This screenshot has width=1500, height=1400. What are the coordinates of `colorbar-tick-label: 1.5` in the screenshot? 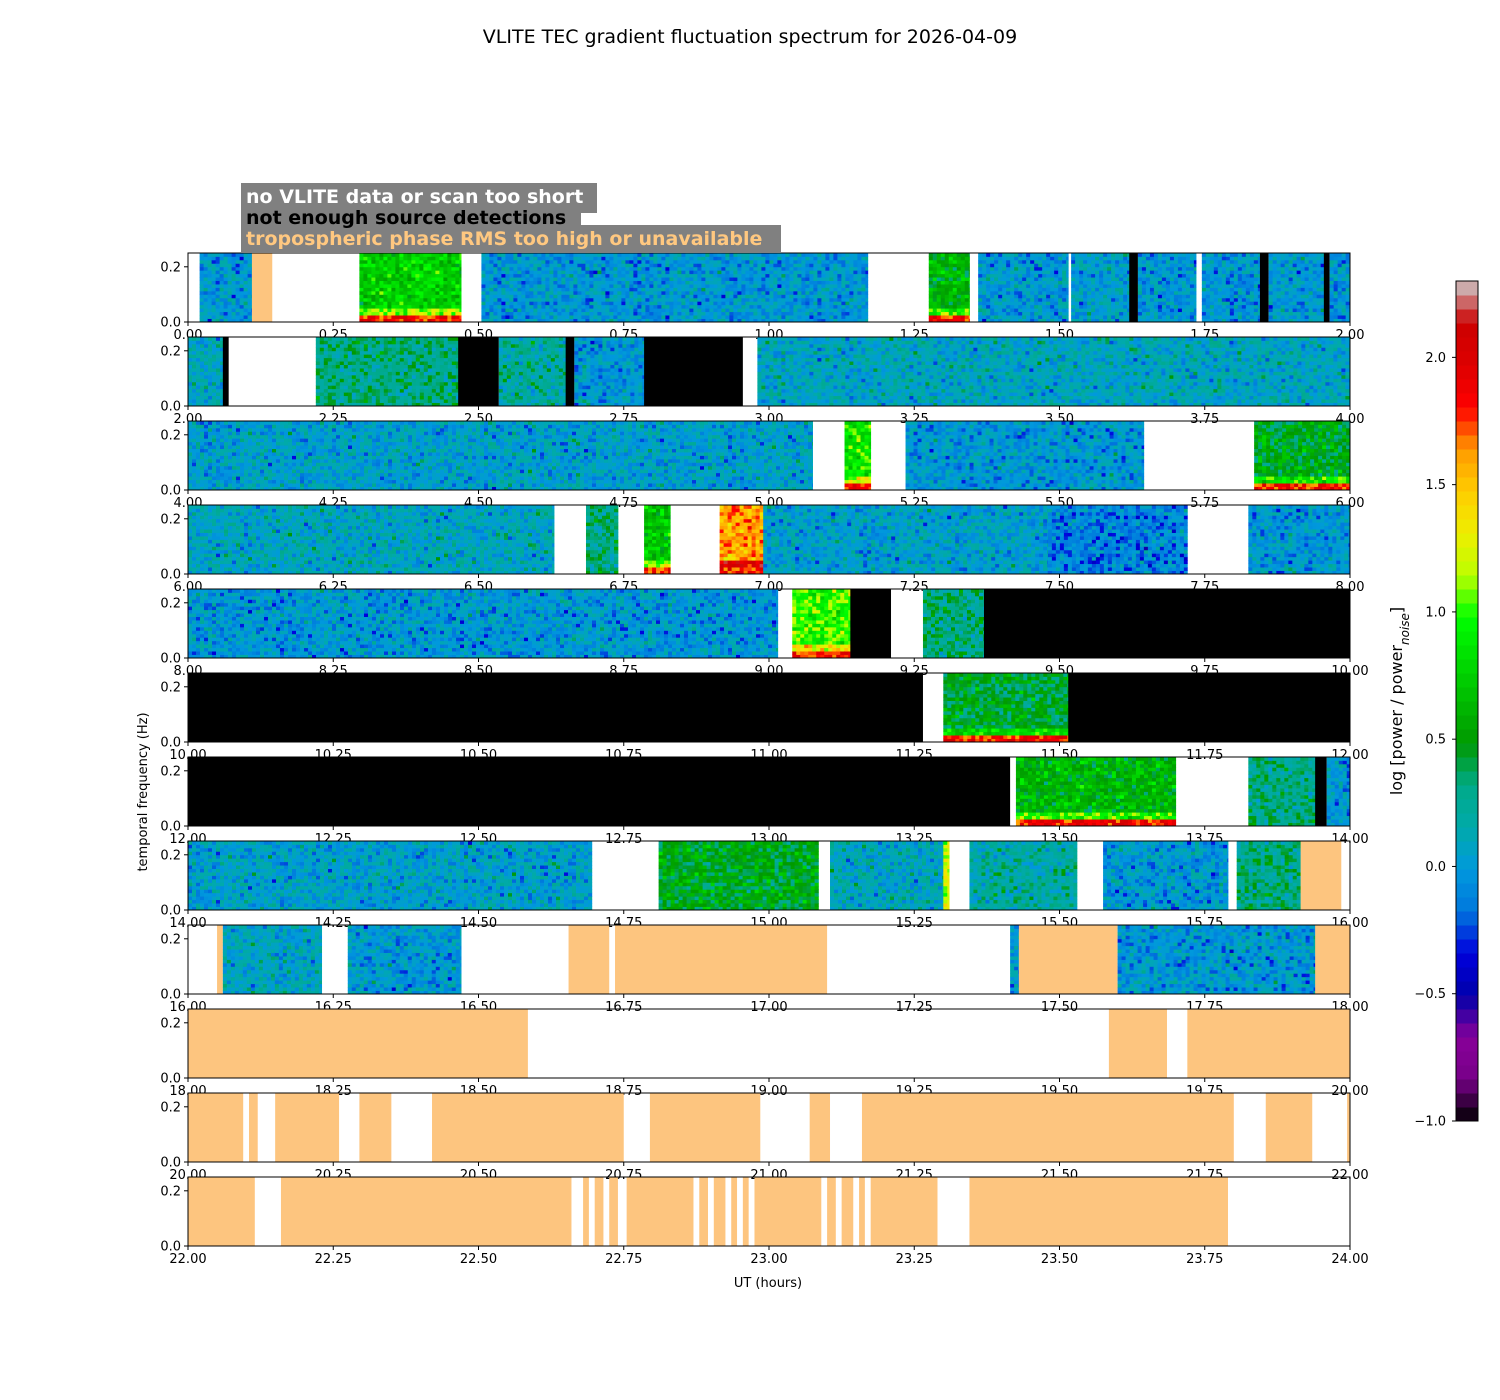 It's located at (1435, 485).